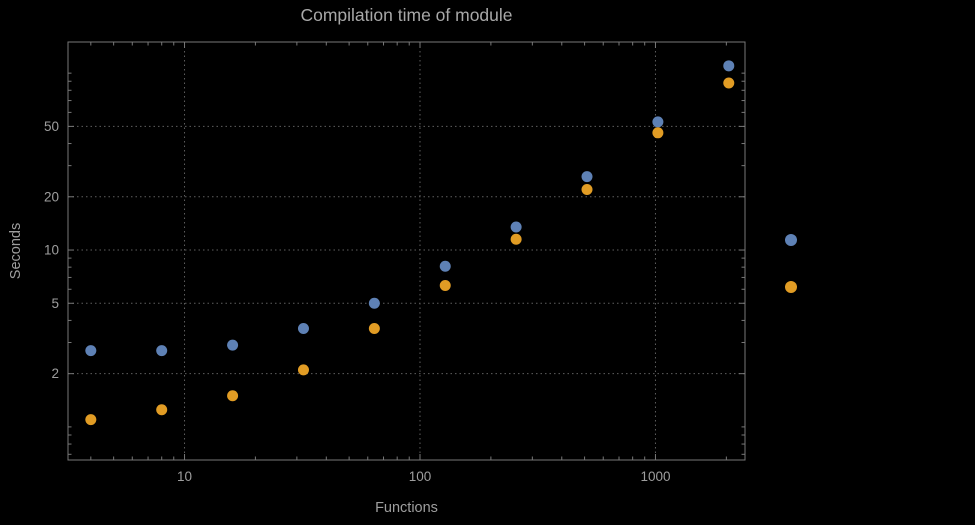 The height and width of the screenshot is (525, 975). What do you see at coordinates (55, 303) in the screenshot?
I see `y-tick-label: 5` at bounding box center [55, 303].